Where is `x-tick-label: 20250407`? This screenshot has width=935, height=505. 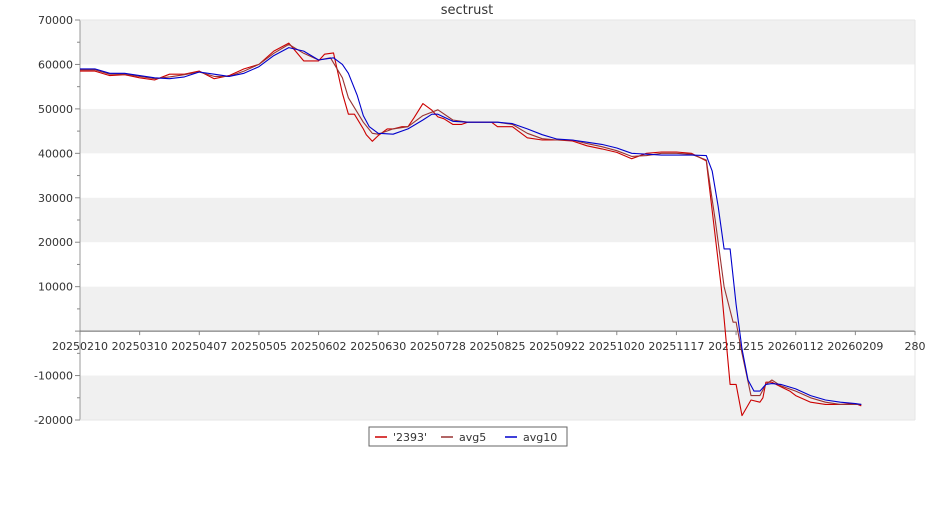 x-tick-label: 20250407 is located at coordinates (199, 346).